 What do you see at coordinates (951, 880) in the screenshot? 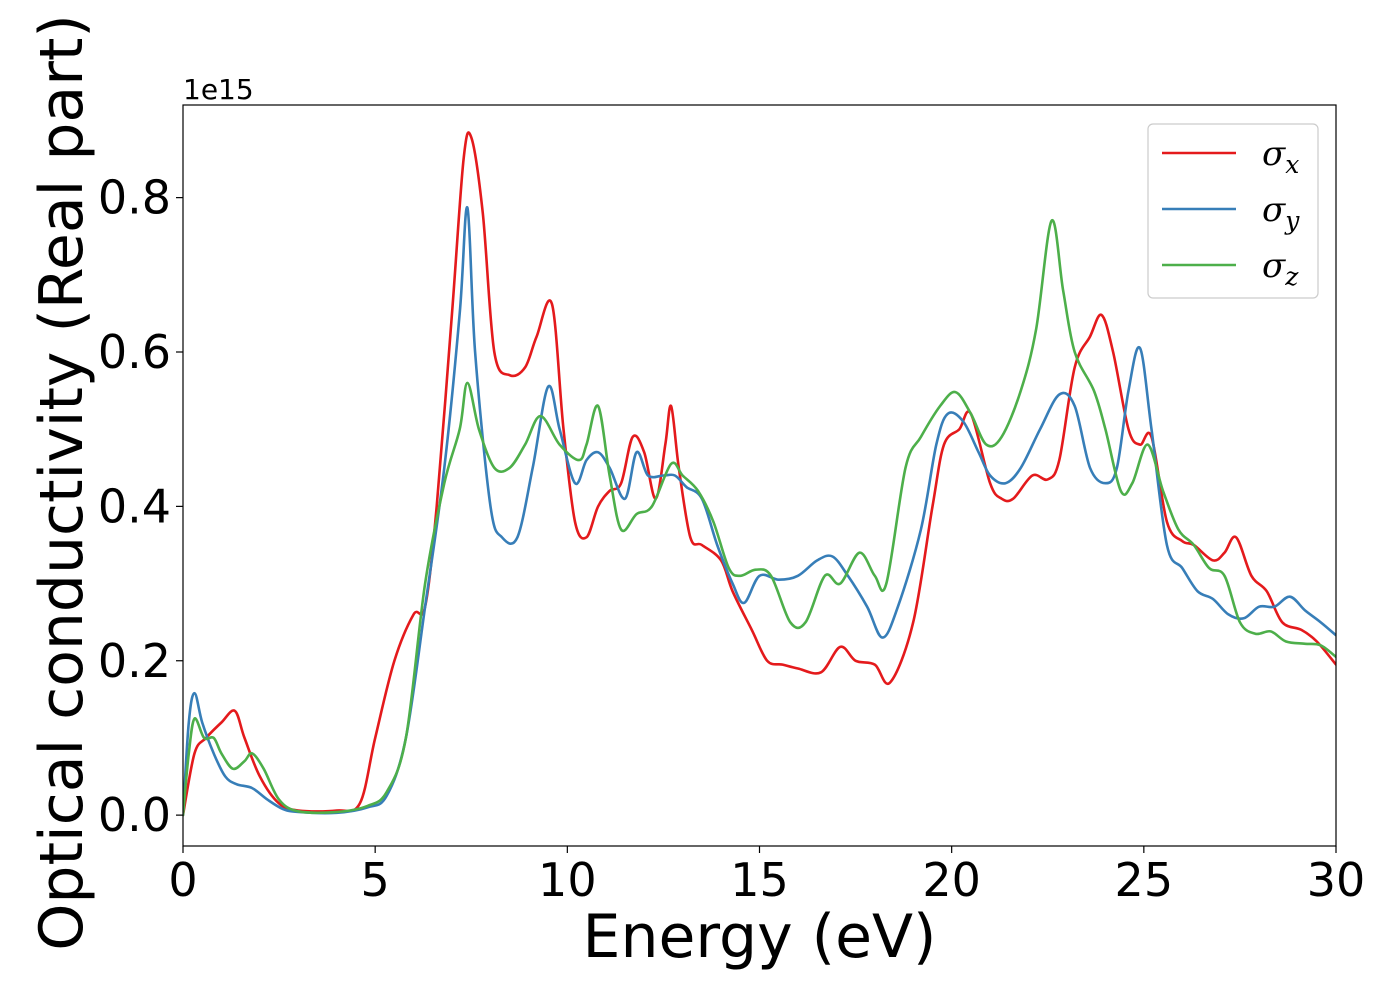
I see `x-tick-label: 20` at bounding box center [951, 880].